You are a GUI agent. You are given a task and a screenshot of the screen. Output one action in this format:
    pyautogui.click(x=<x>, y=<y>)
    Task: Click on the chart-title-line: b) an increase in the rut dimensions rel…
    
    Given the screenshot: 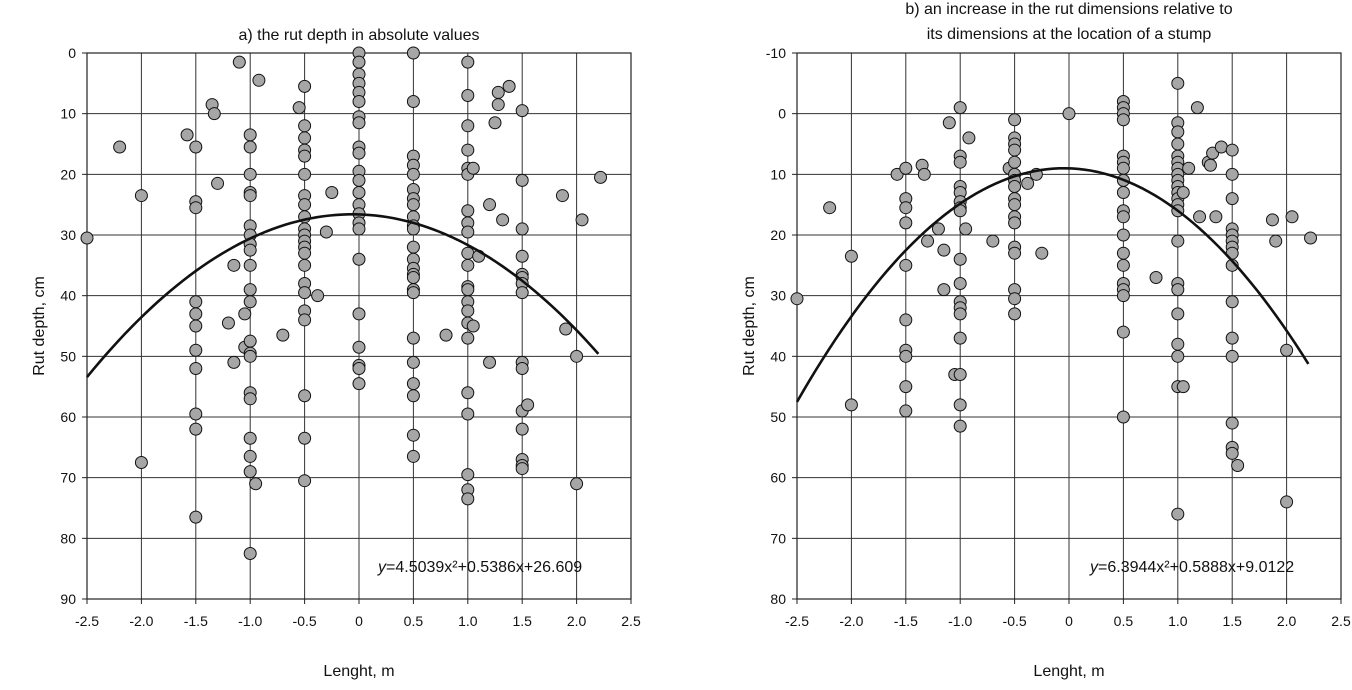 What is the action you would take?
    pyautogui.click(x=1068, y=9)
    